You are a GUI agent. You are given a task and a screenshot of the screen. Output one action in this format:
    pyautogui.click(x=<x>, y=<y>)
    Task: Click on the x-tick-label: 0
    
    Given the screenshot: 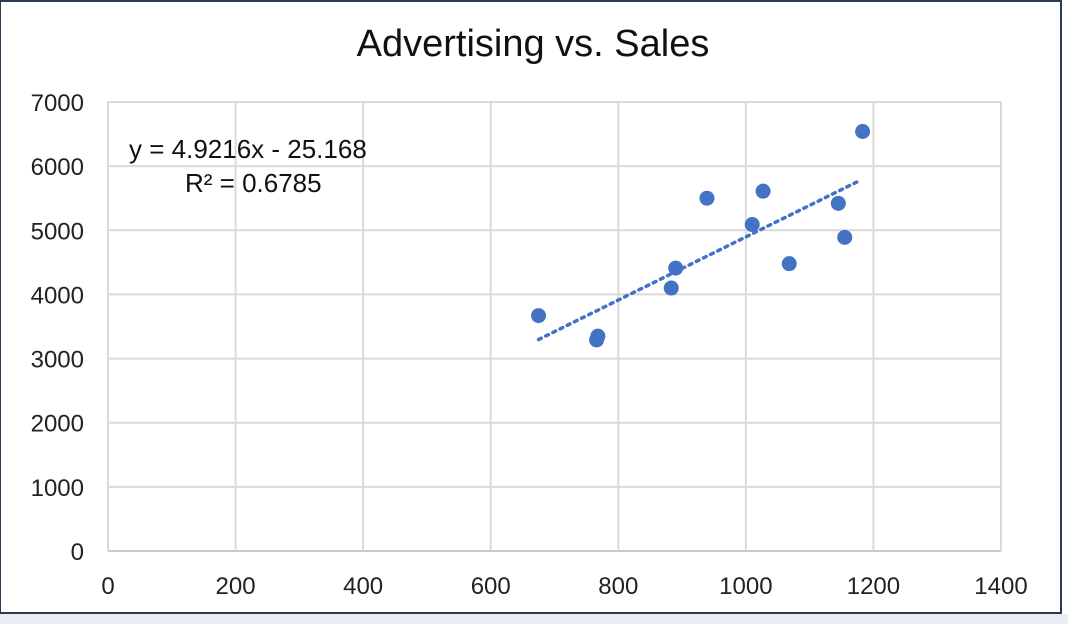 What is the action you would take?
    pyautogui.click(x=107, y=586)
    